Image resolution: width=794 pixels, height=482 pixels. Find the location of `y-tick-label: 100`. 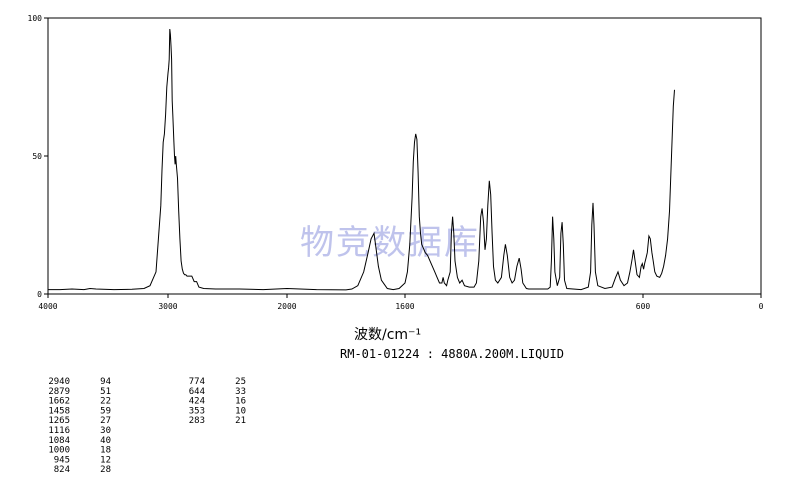

y-tick-label: 100 is located at coordinates (35, 18).